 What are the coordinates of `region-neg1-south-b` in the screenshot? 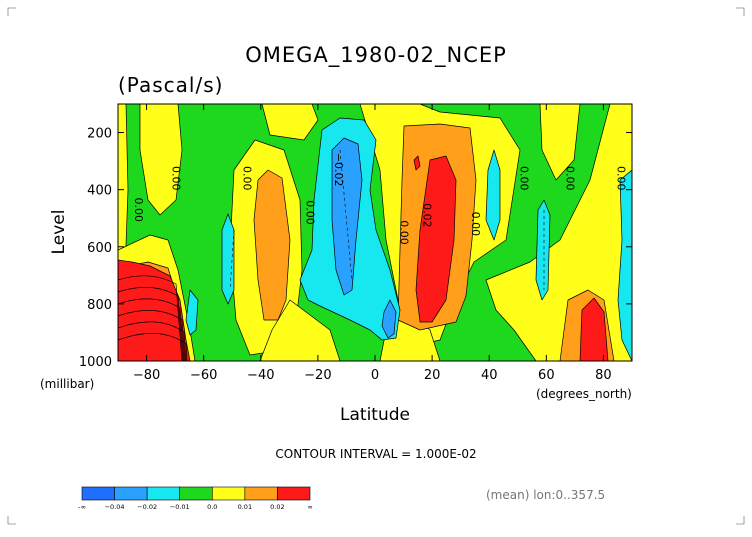 It's located at (228, 259).